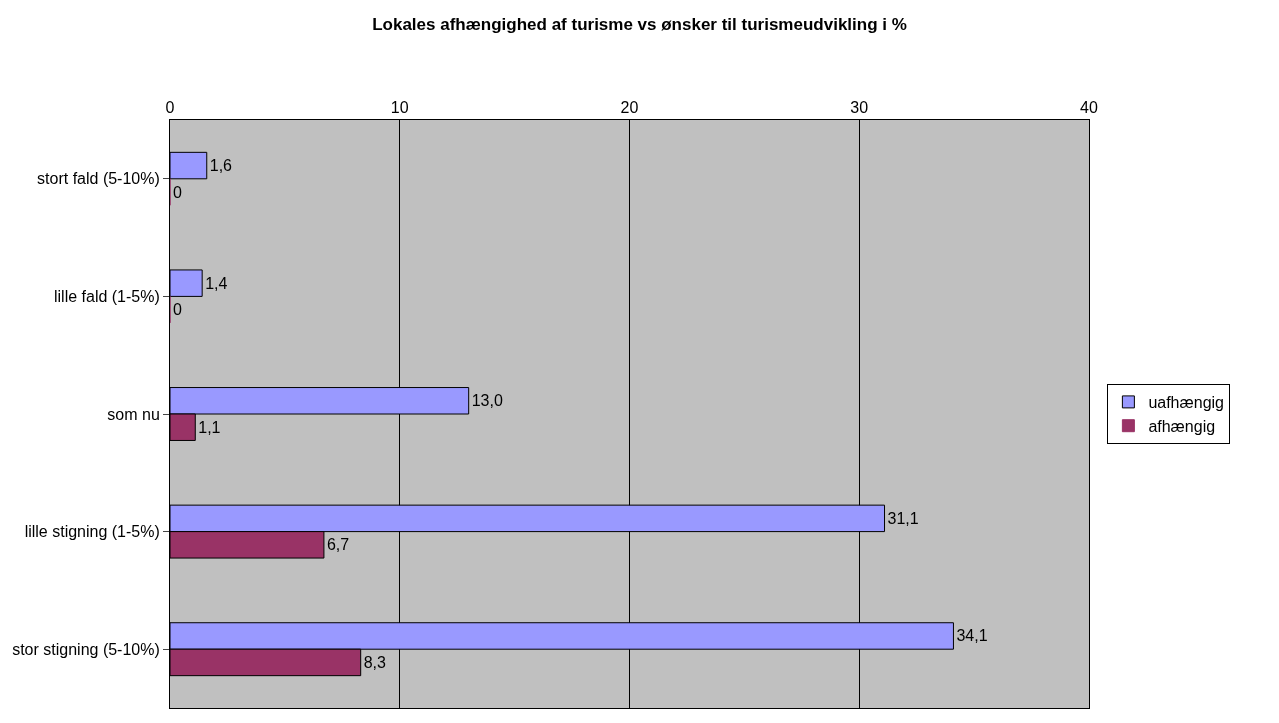 Image resolution: width=1279 pixels, height=723 pixels. What do you see at coordinates (487, 401) in the screenshot?
I see `data-label: 13,0` at bounding box center [487, 401].